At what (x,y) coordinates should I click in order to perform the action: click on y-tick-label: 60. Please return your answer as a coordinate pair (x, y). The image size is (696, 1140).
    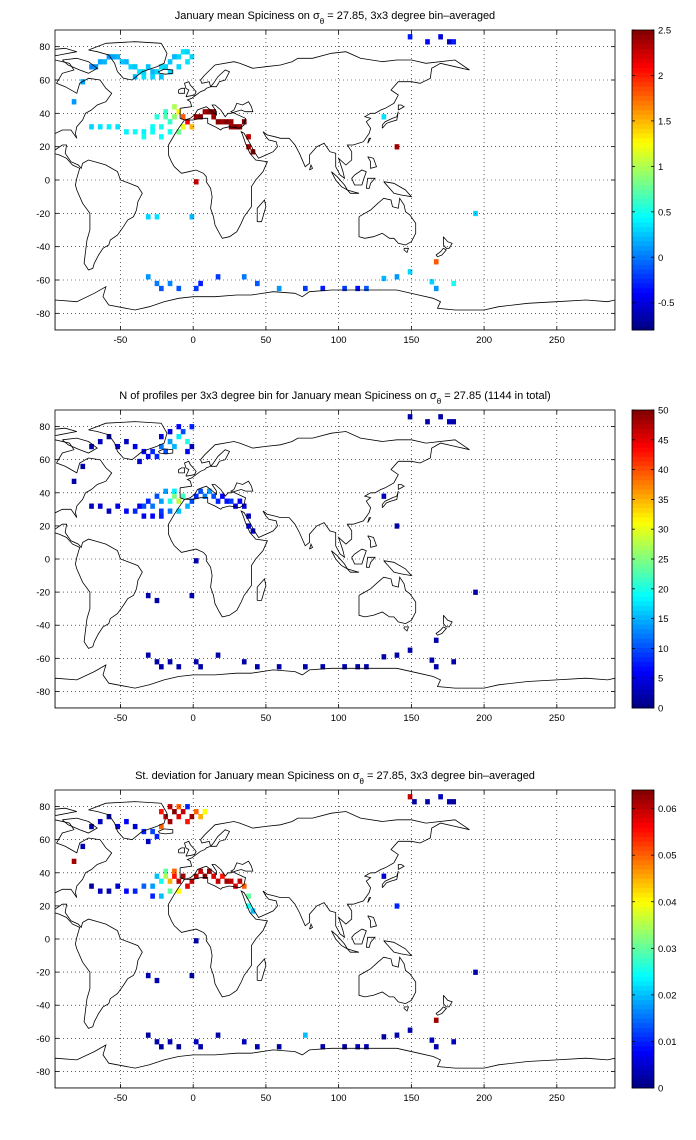
    Looking at the image, I should click on (44, 81).